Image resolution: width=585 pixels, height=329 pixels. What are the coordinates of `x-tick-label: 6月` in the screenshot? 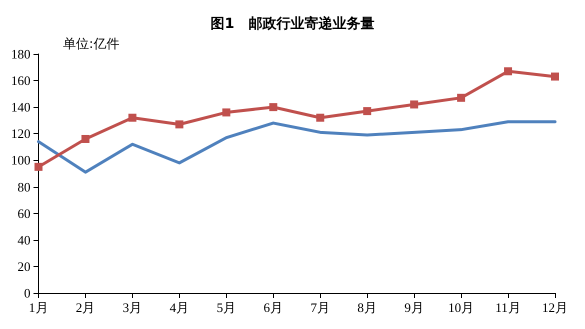 It's located at (274, 307).